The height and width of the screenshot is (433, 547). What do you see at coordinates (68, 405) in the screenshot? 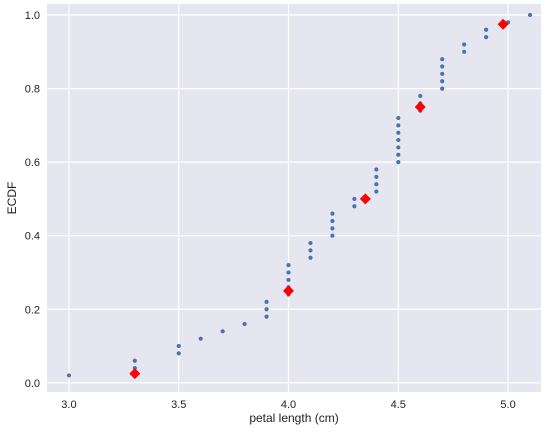
I see `x-tick-label: 3.0` at bounding box center [68, 405].